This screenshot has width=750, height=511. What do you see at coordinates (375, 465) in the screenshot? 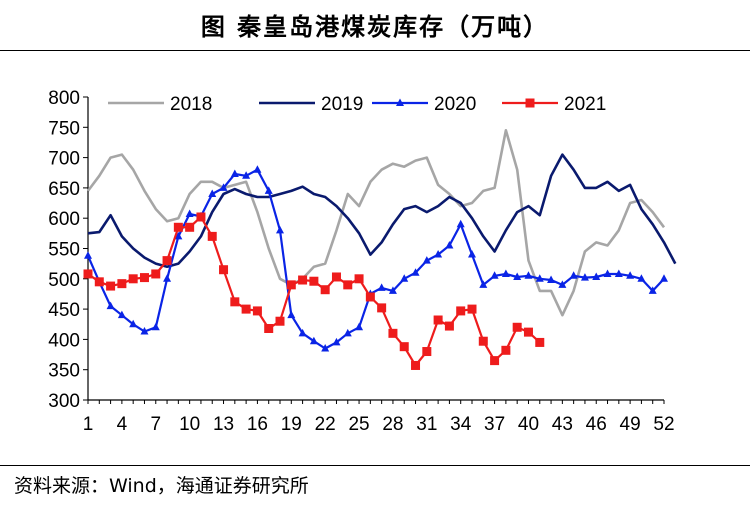
I see `source-divider` at bounding box center [375, 465].